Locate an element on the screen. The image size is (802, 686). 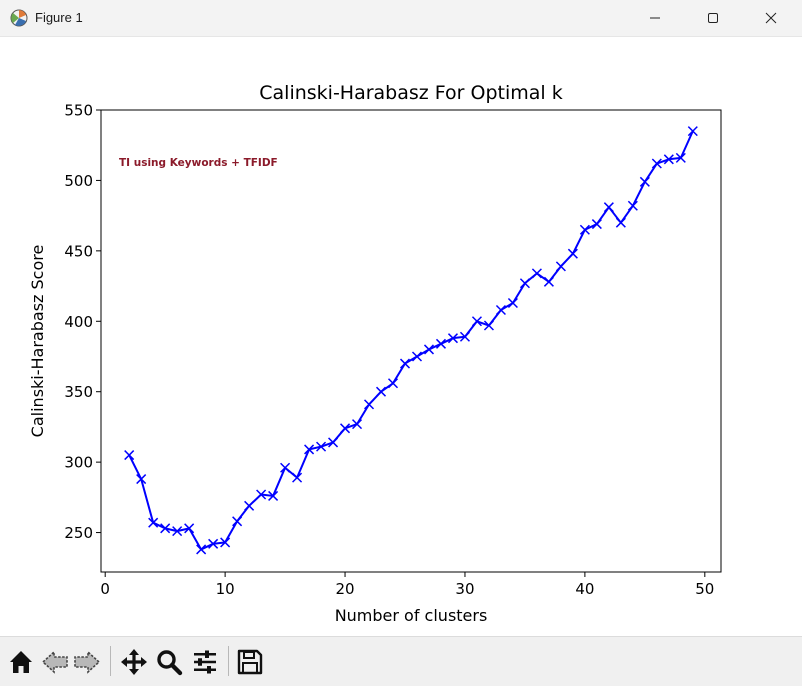
y-axis: 250 300 350 400 450 500 550 is located at coordinates (82, 322).